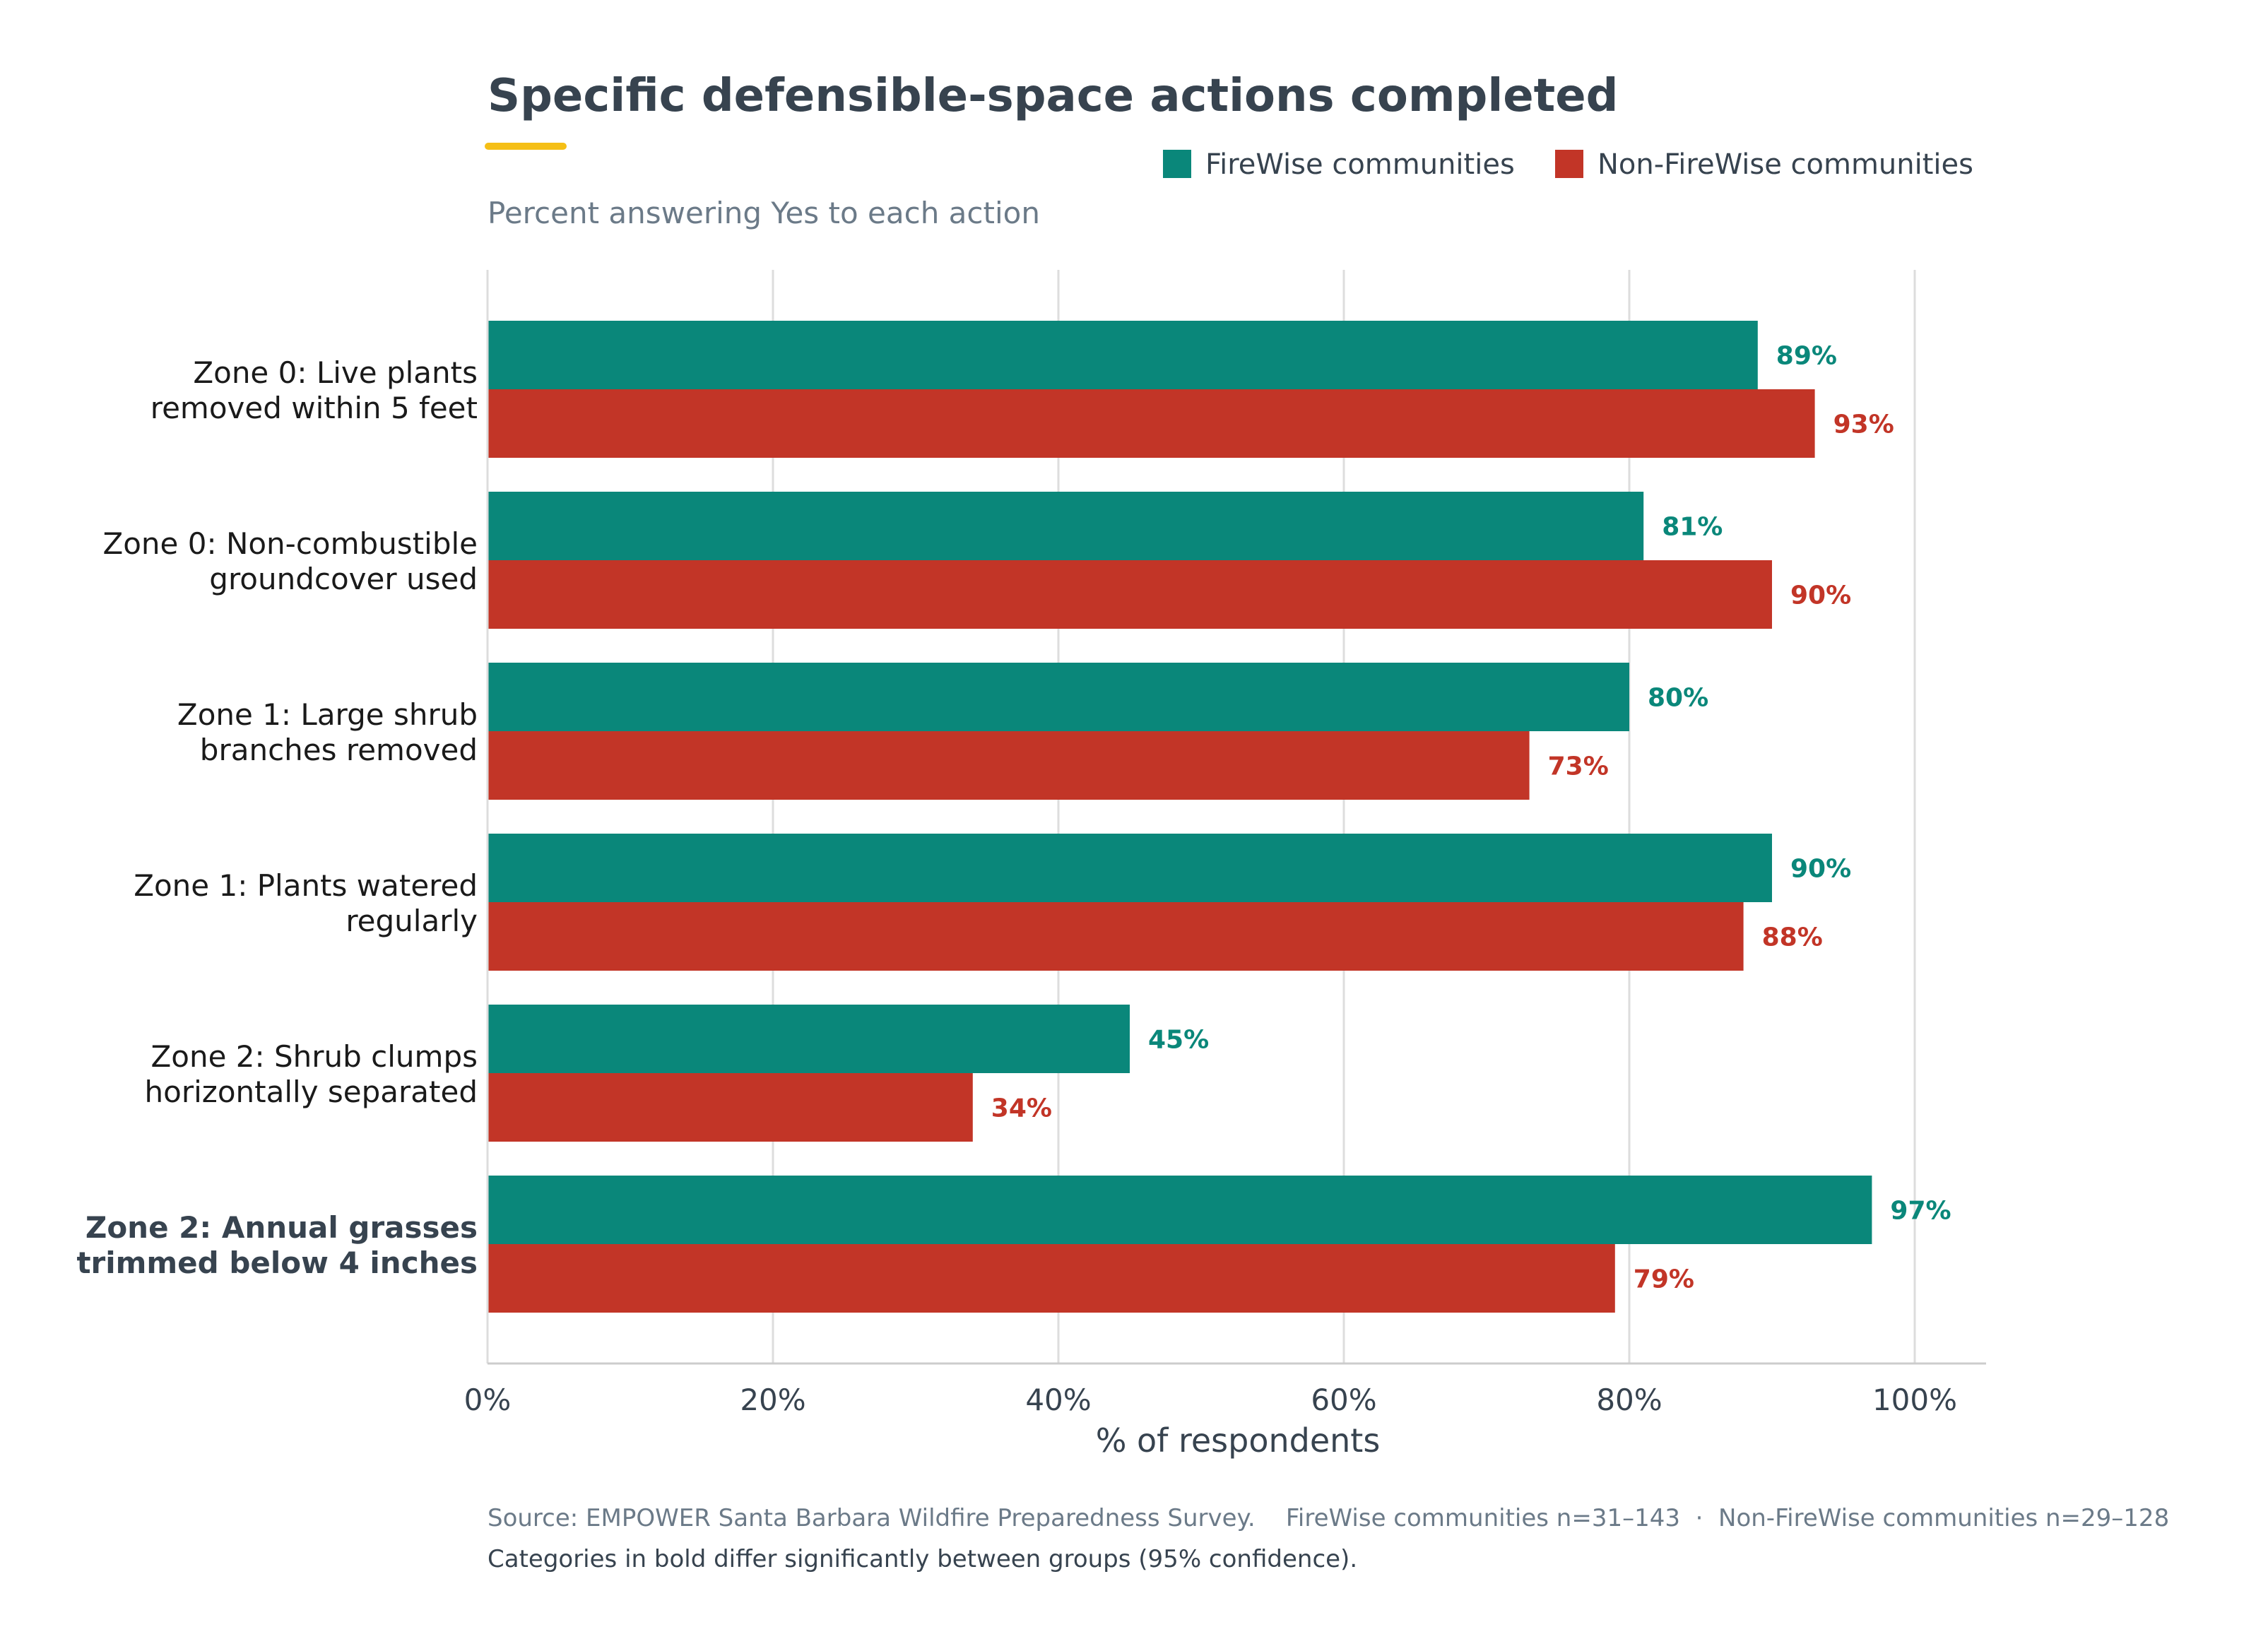  What do you see at coordinates (339, 750) in the screenshot?
I see `category-label: branches removed` at bounding box center [339, 750].